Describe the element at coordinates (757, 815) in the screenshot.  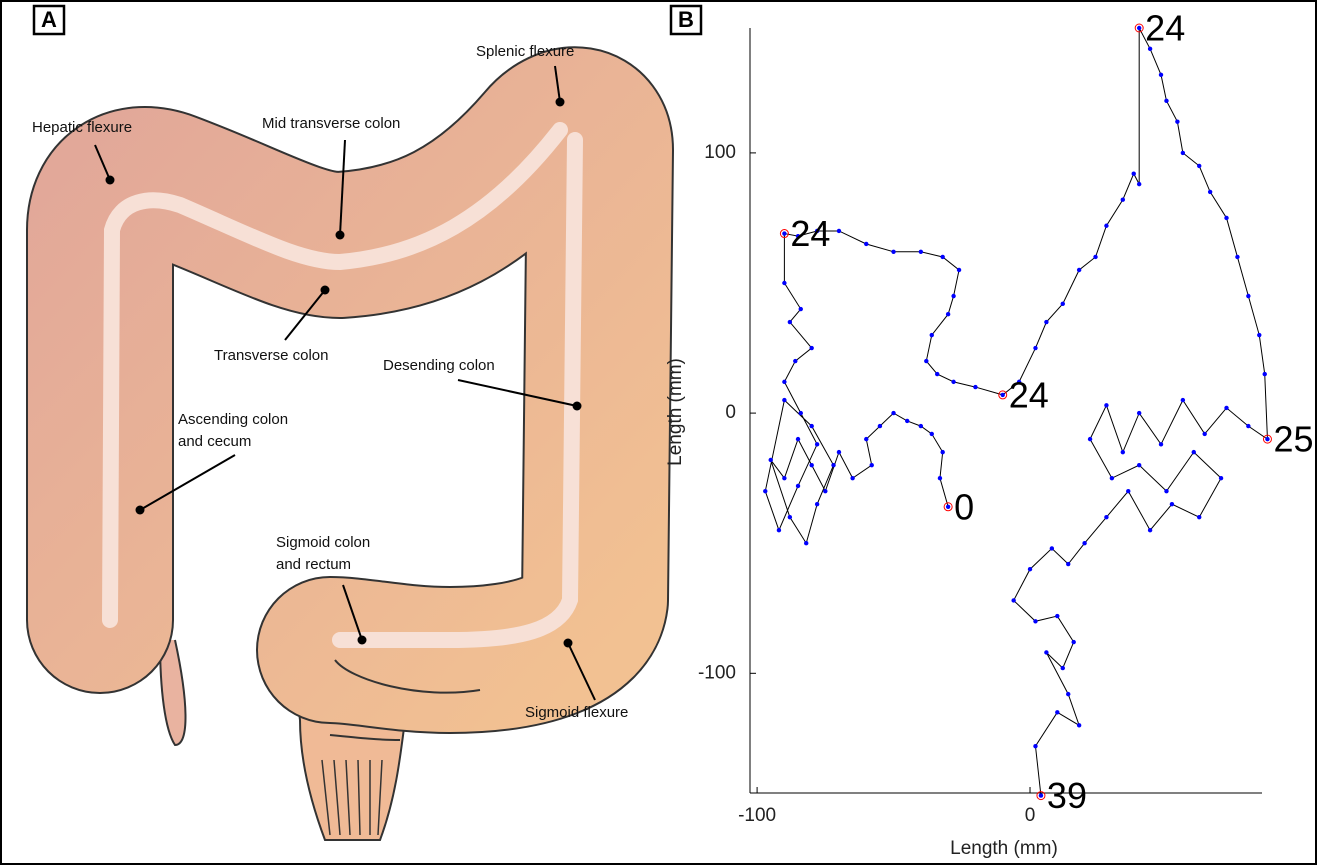
I see `x-tick-label: -100` at that location.